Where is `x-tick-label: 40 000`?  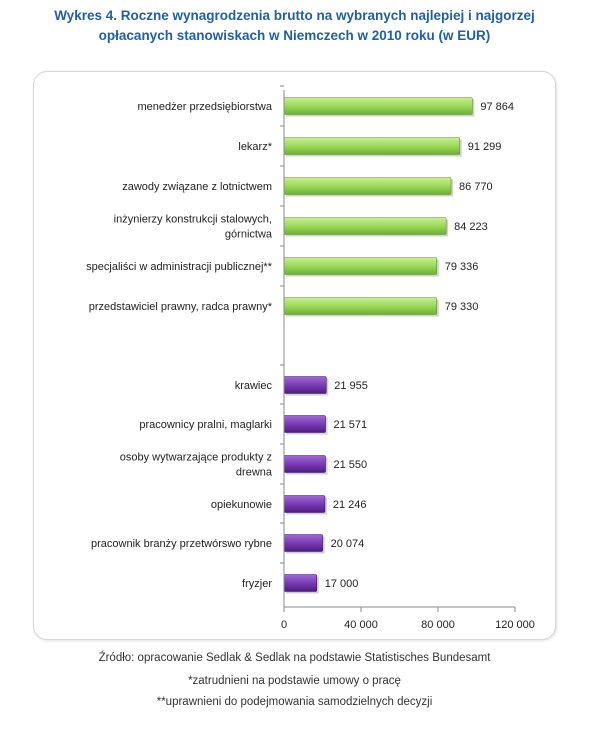 x-tick-label: 40 000 is located at coordinates (361, 625).